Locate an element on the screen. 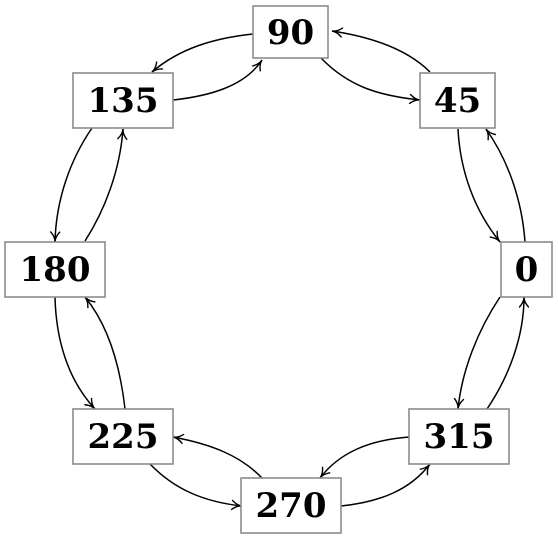 This screenshot has height=539, width=558. node-180: 180 is located at coordinates (55, 269).